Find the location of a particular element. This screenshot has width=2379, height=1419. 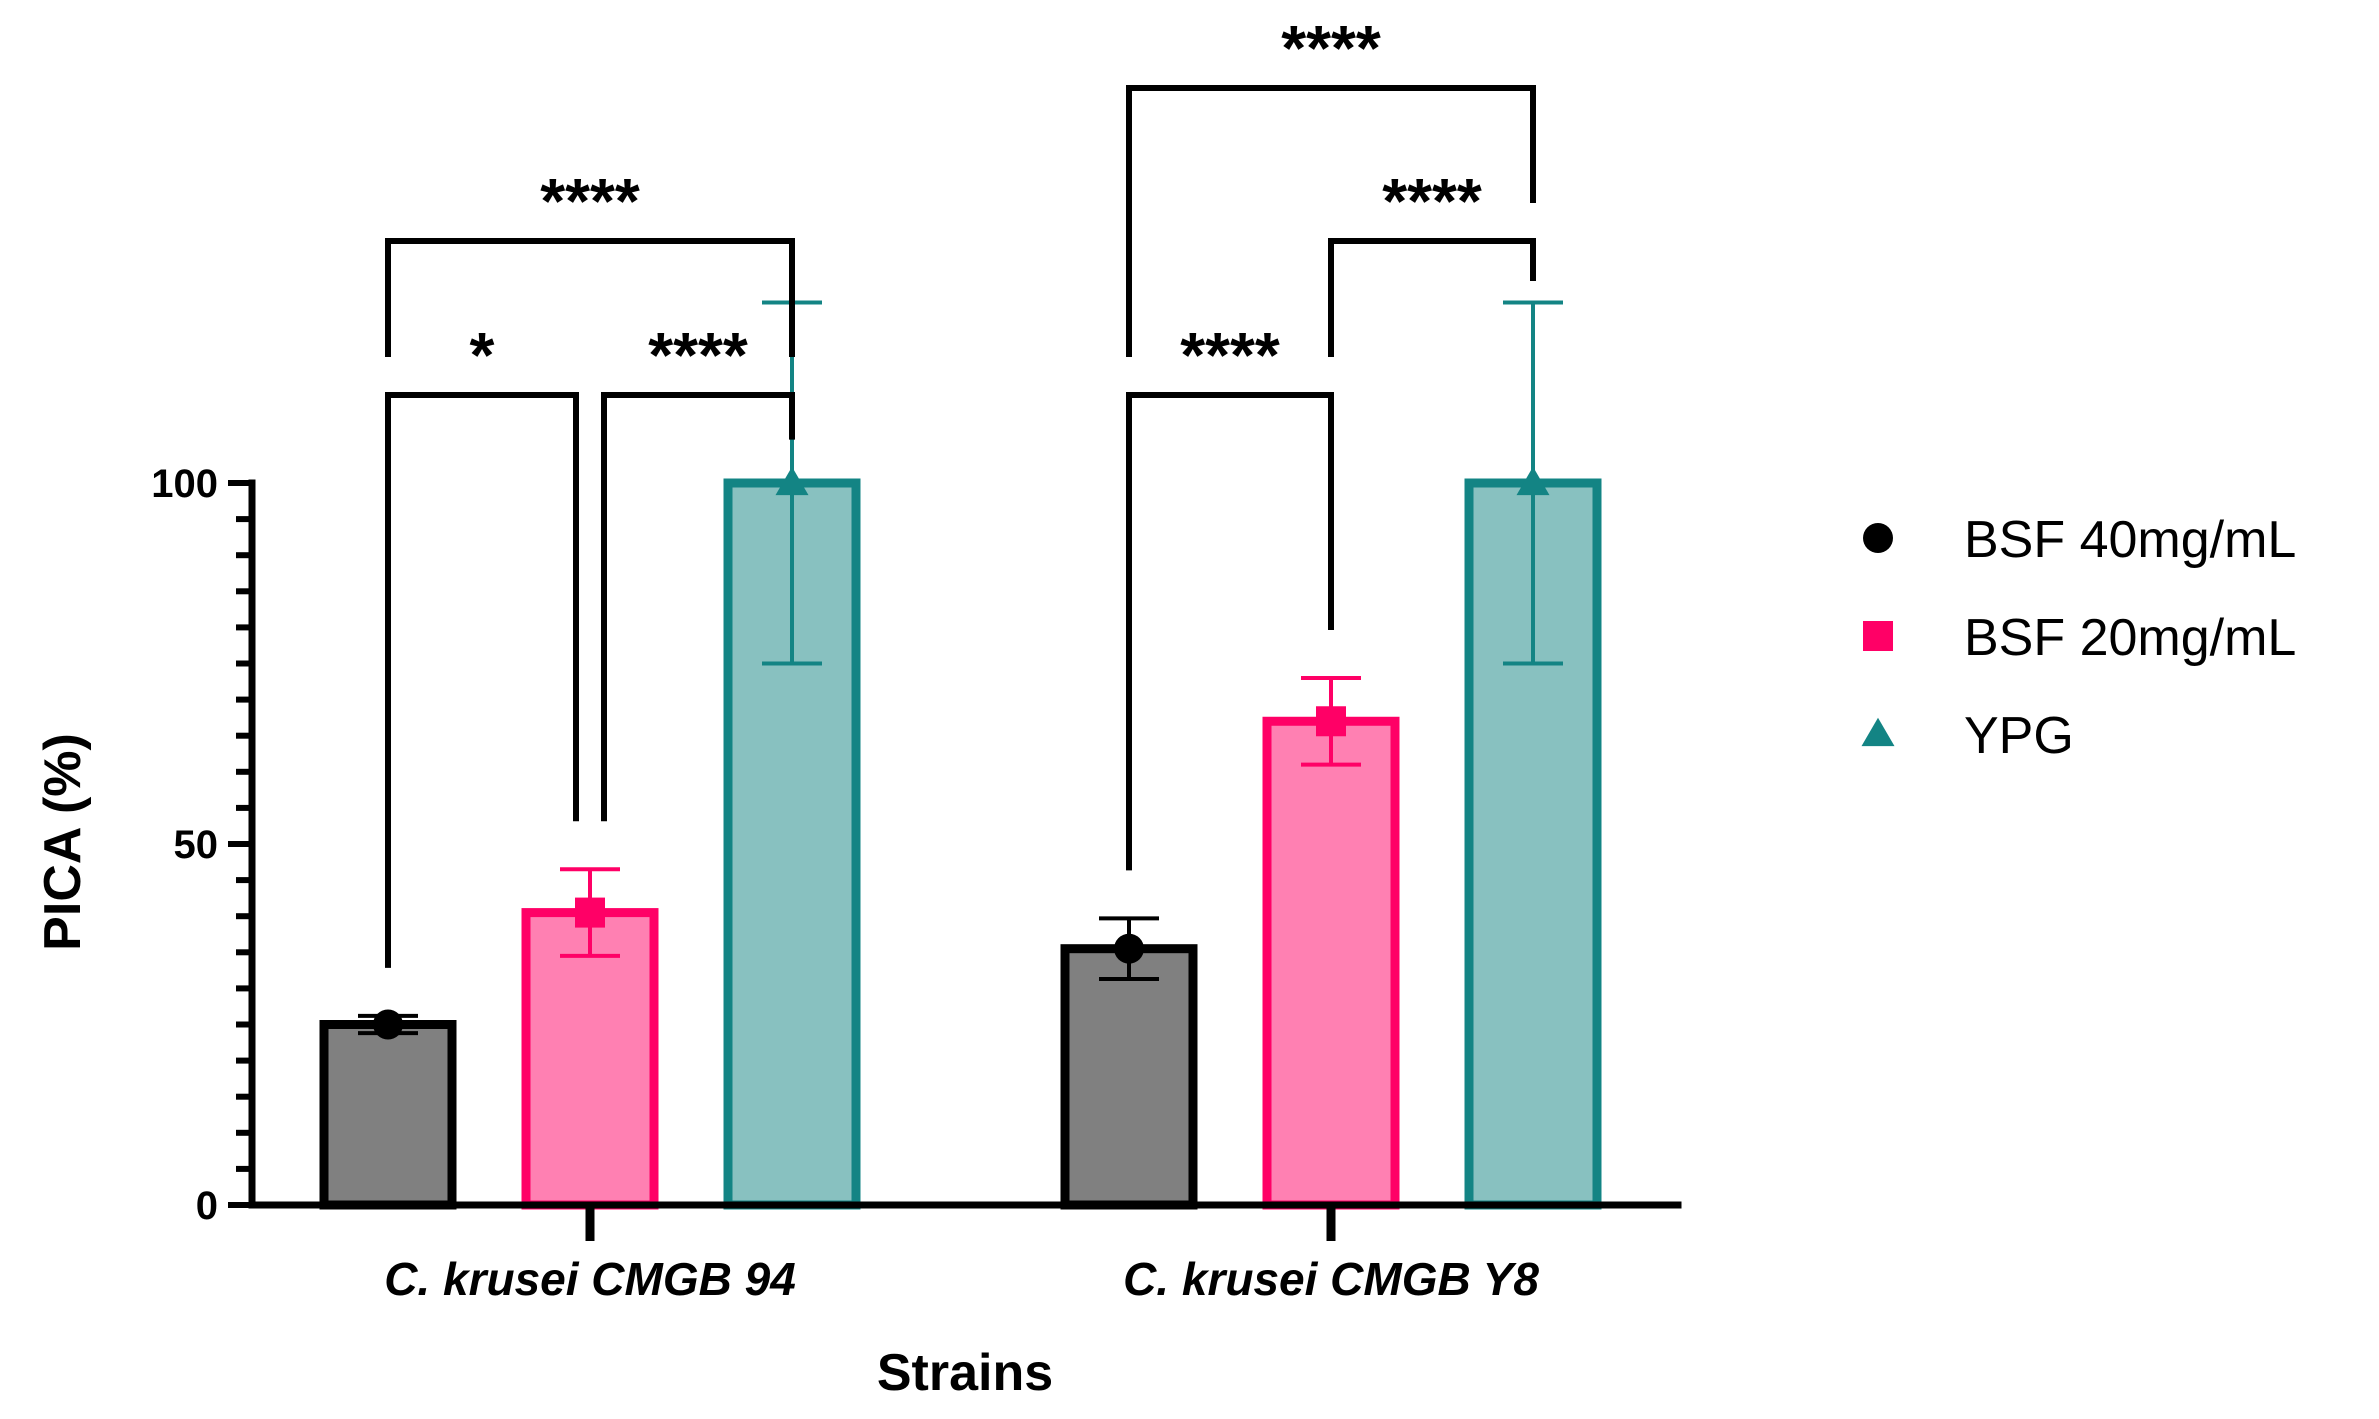

significance-label-3: **** is located at coordinates (1331, 48).